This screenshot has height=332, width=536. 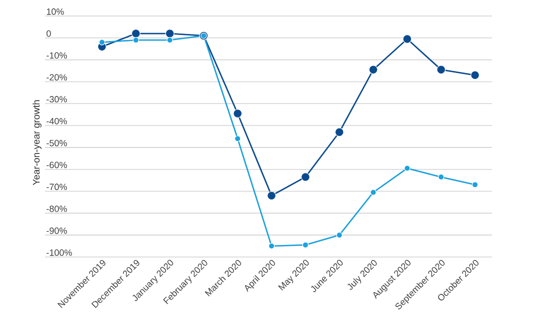 I want to click on y-tick-label: -10%, so click(x=56, y=55).